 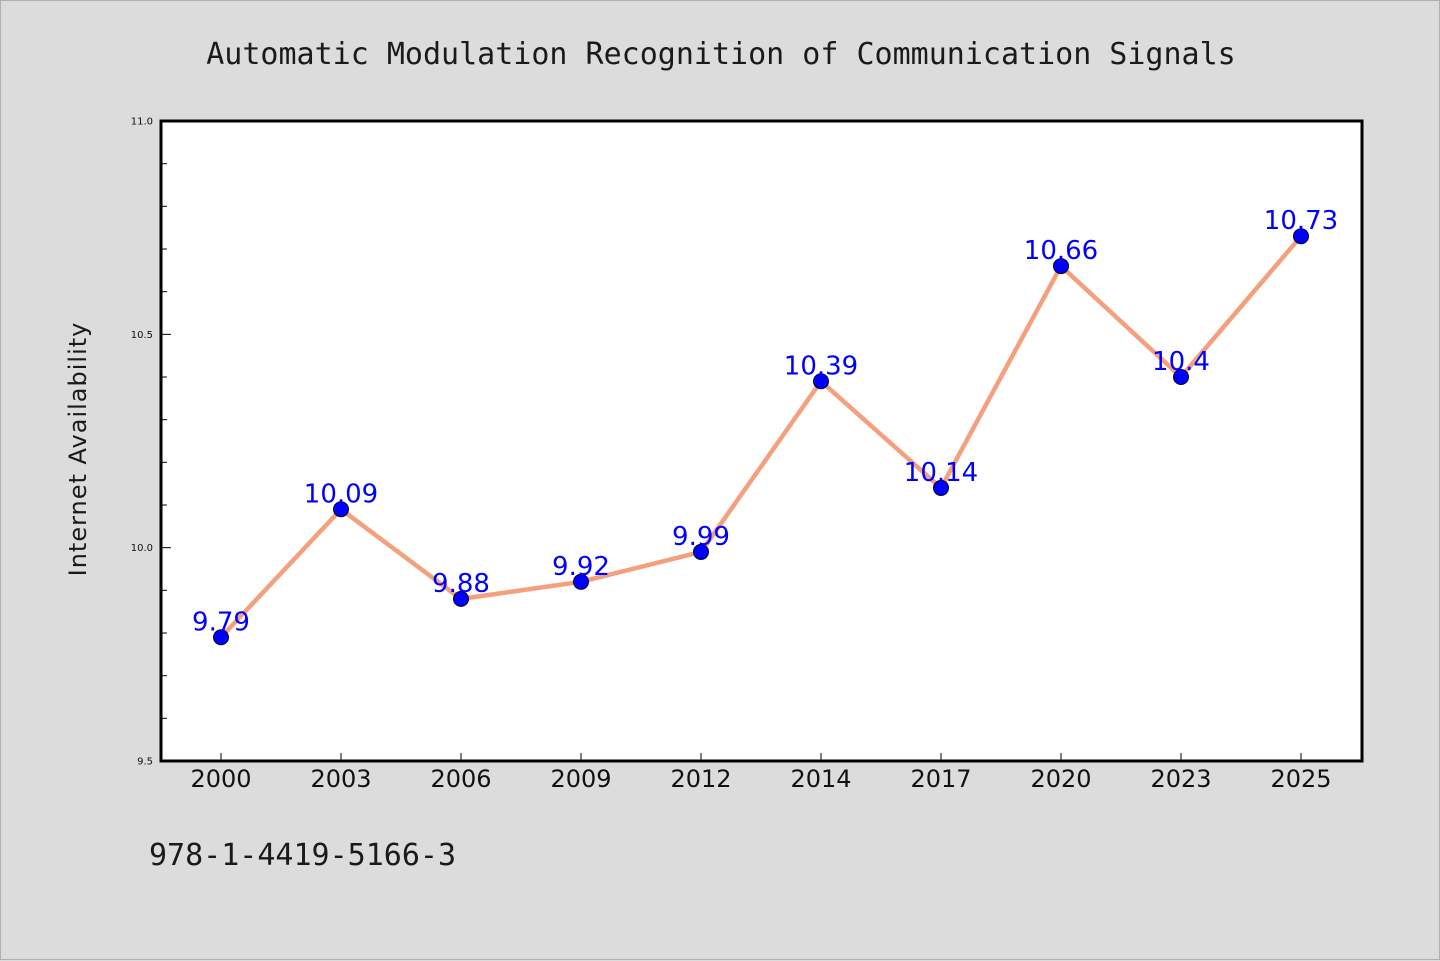 What do you see at coordinates (341, 494) in the screenshot?
I see `data-label: 10.09` at bounding box center [341, 494].